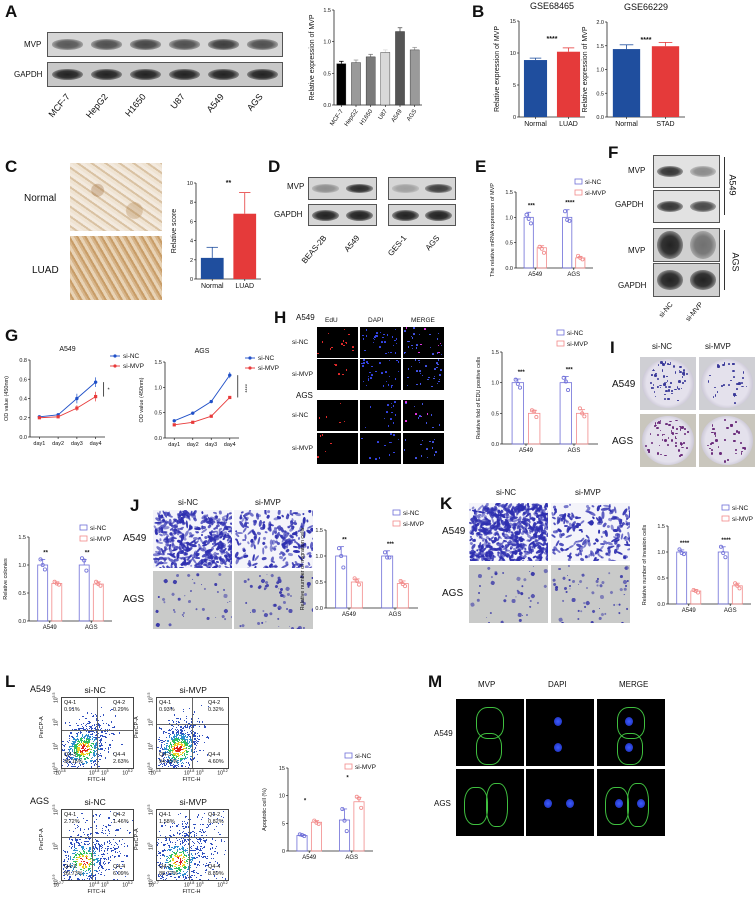  I want to click on panel-label-c: C, so click(11, 166).